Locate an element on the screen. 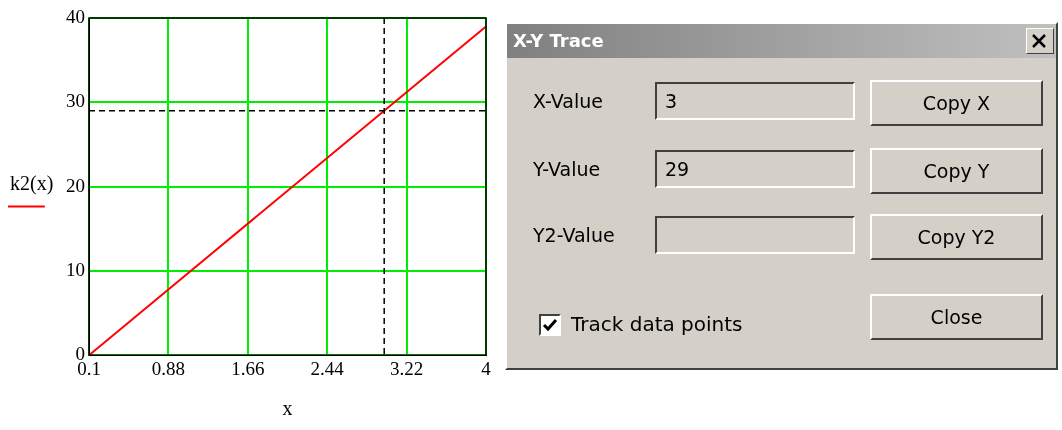 This screenshot has width=1062, height=430. x-tick-label: 1.66 is located at coordinates (248, 368).